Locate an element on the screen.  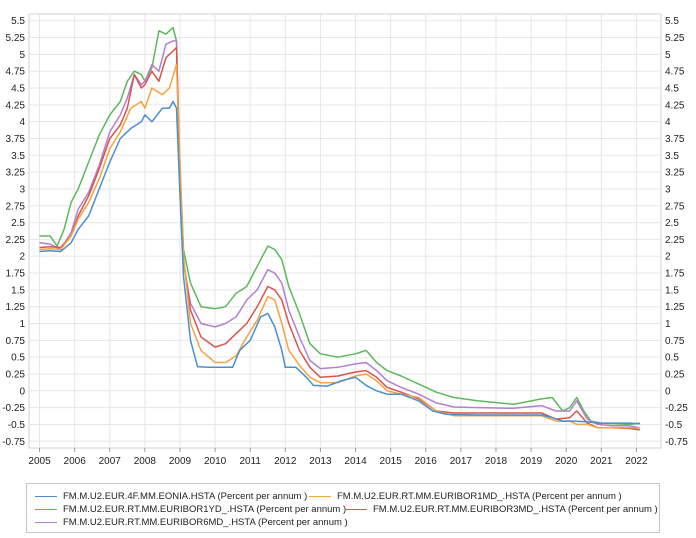
x-tick-label: 2005 is located at coordinates (39, 461).